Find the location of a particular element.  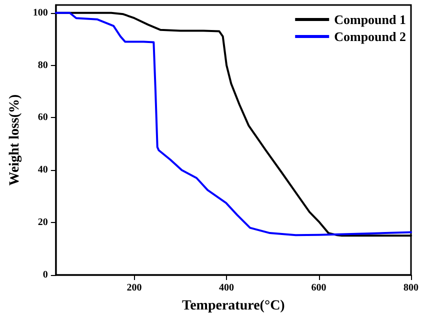

x-tick-label: 600 is located at coordinates (318, 288).